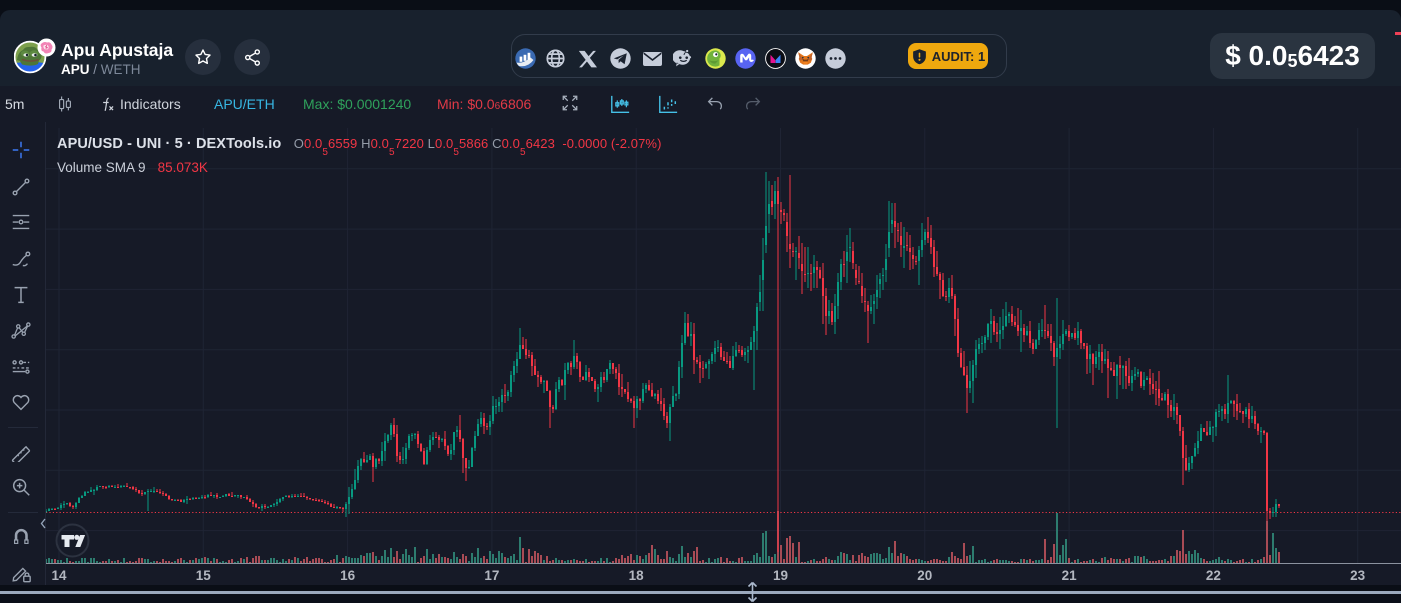 The width and height of the screenshot is (1401, 603). What do you see at coordinates (348, 575) in the screenshot?
I see `svg-text: 16` at bounding box center [348, 575].